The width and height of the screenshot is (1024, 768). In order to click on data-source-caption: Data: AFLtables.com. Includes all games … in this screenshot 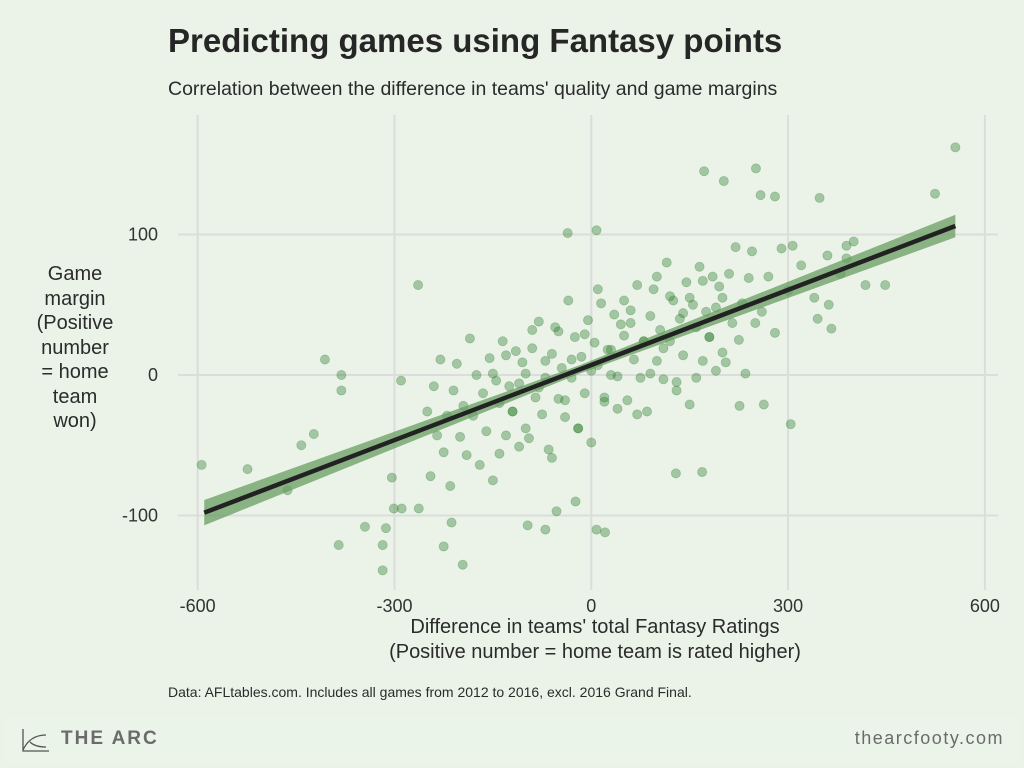, I will do `click(430, 692)`.